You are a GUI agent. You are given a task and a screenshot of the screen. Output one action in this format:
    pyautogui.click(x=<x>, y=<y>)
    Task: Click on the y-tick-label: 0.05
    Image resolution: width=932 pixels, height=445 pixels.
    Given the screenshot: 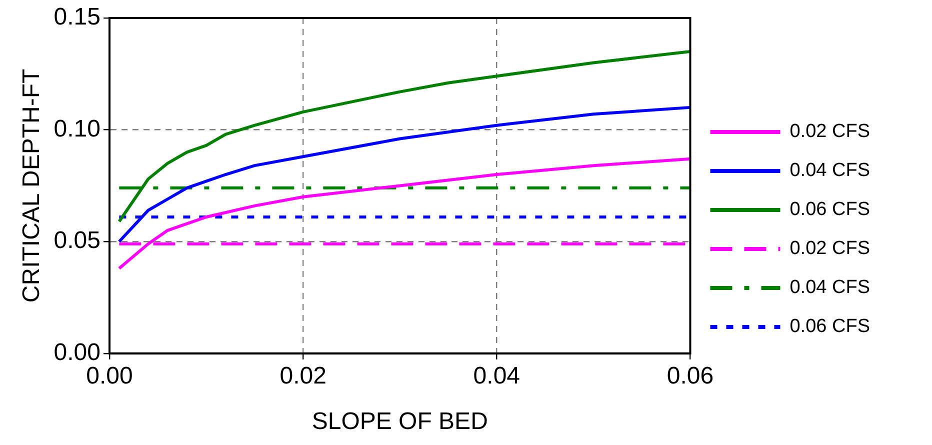 What is the action you would take?
    pyautogui.click(x=77, y=240)
    